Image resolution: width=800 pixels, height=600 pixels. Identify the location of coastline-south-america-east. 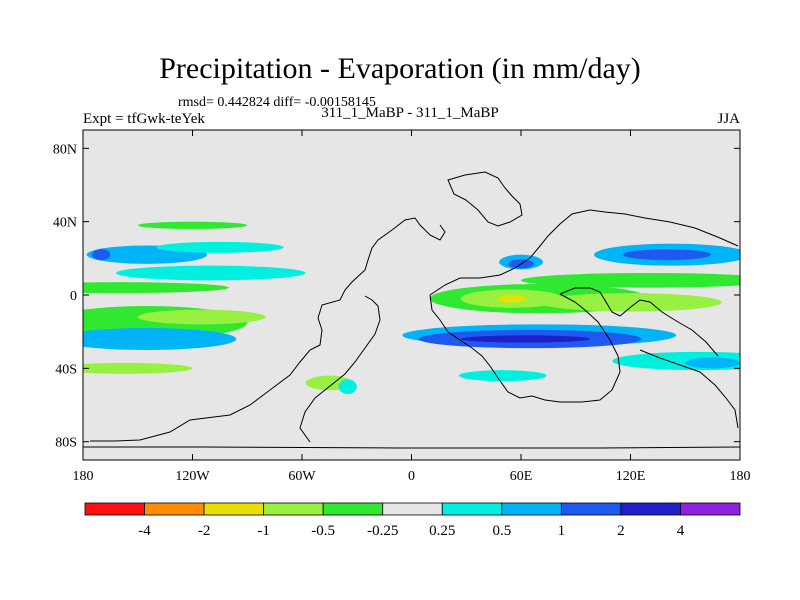
(340, 369).